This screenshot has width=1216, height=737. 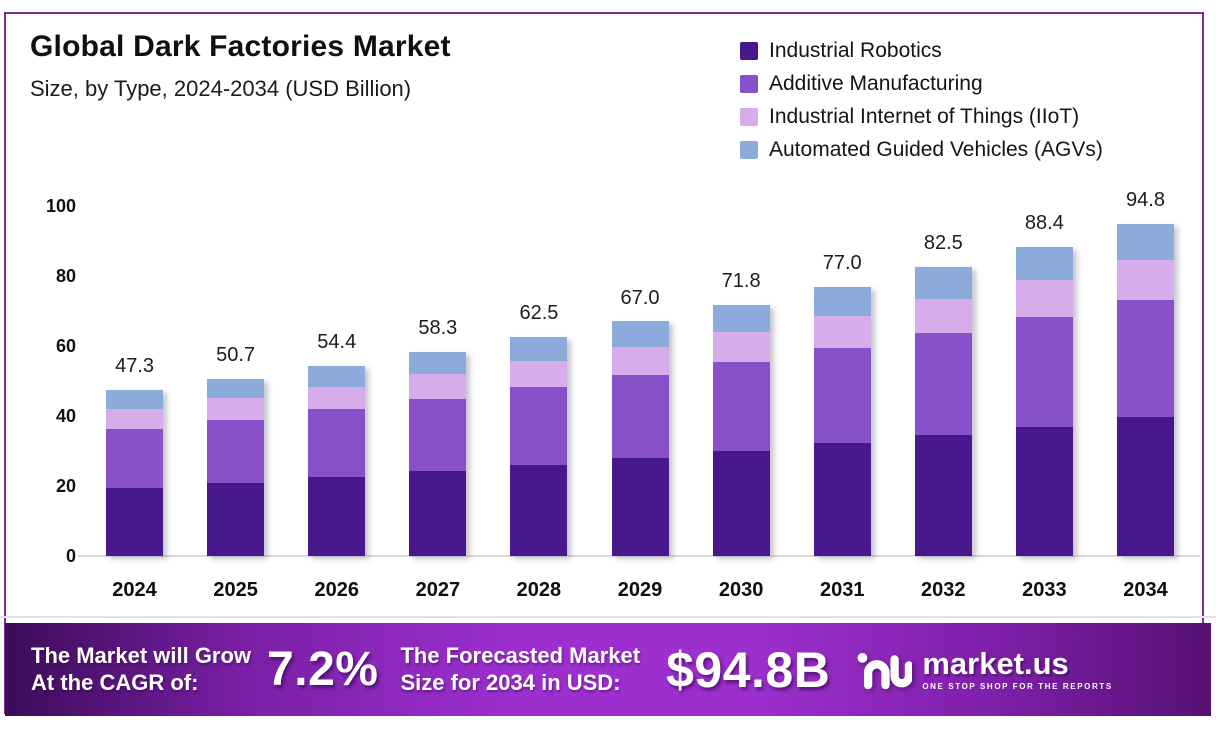 What do you see at coordinates (741, 590) in the screenshot?
I see `x-axis-label: 2030` at bounding box center [741, 590].